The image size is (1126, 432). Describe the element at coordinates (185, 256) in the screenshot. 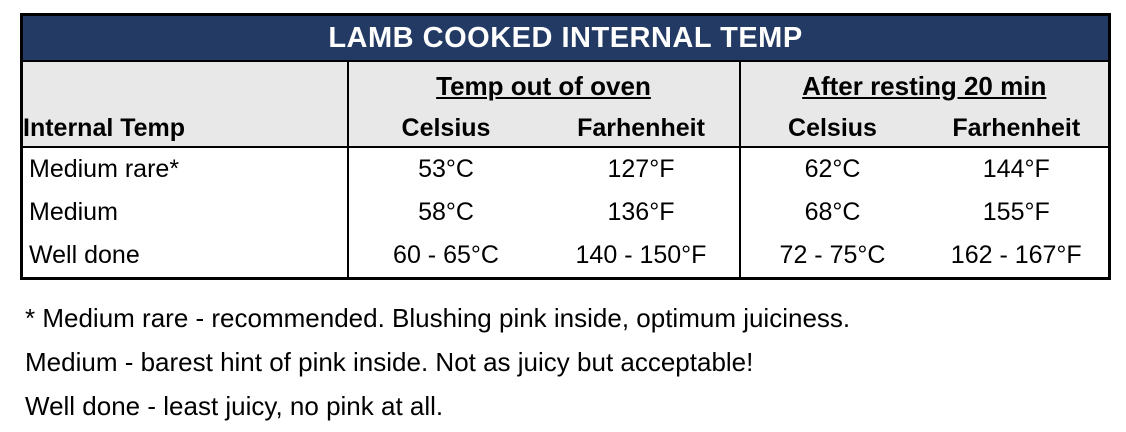

I see `row-label: Well done` at that location.